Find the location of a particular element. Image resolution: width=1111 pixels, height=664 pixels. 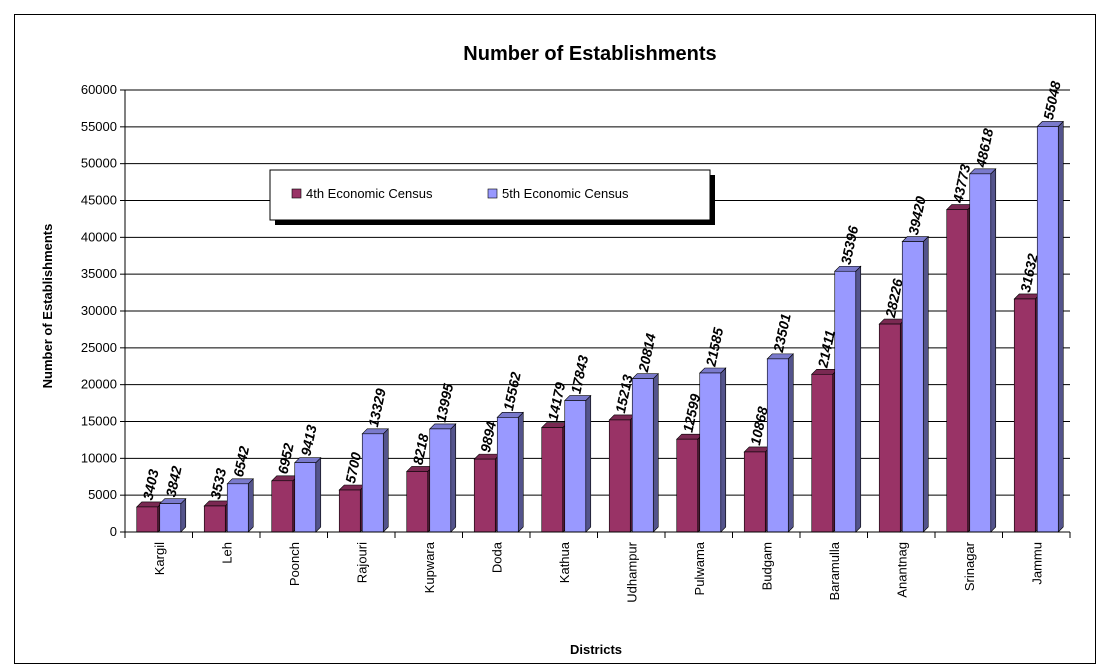

data-label: 6542 is located at coordinates (241, 461).